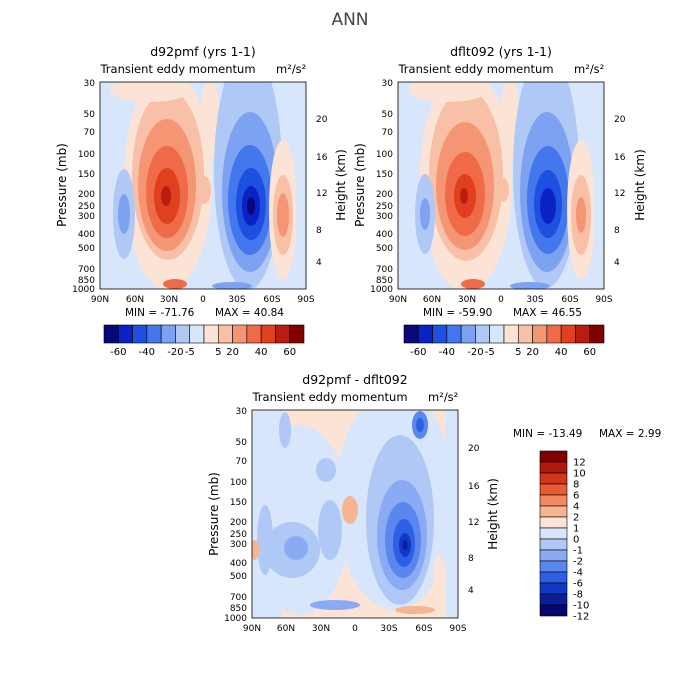 The width and height of the screenshot is (700, 700). I want to click on panel-3-x-ticks: 90N 60N 30N 0 30S 60S 90S, so click(355, 629).